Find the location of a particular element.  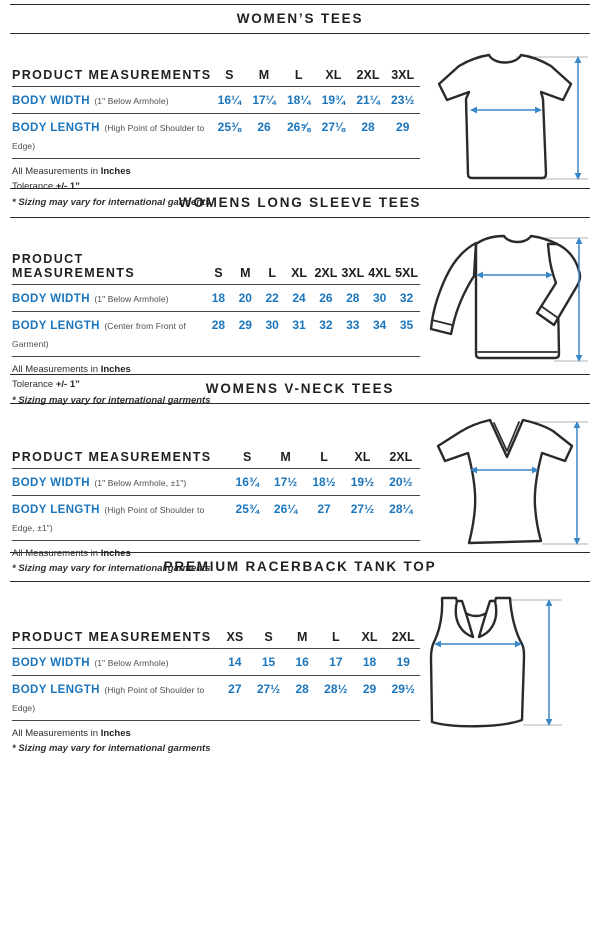

measurement-value: 18¼ is located at coordinates (299, 100).